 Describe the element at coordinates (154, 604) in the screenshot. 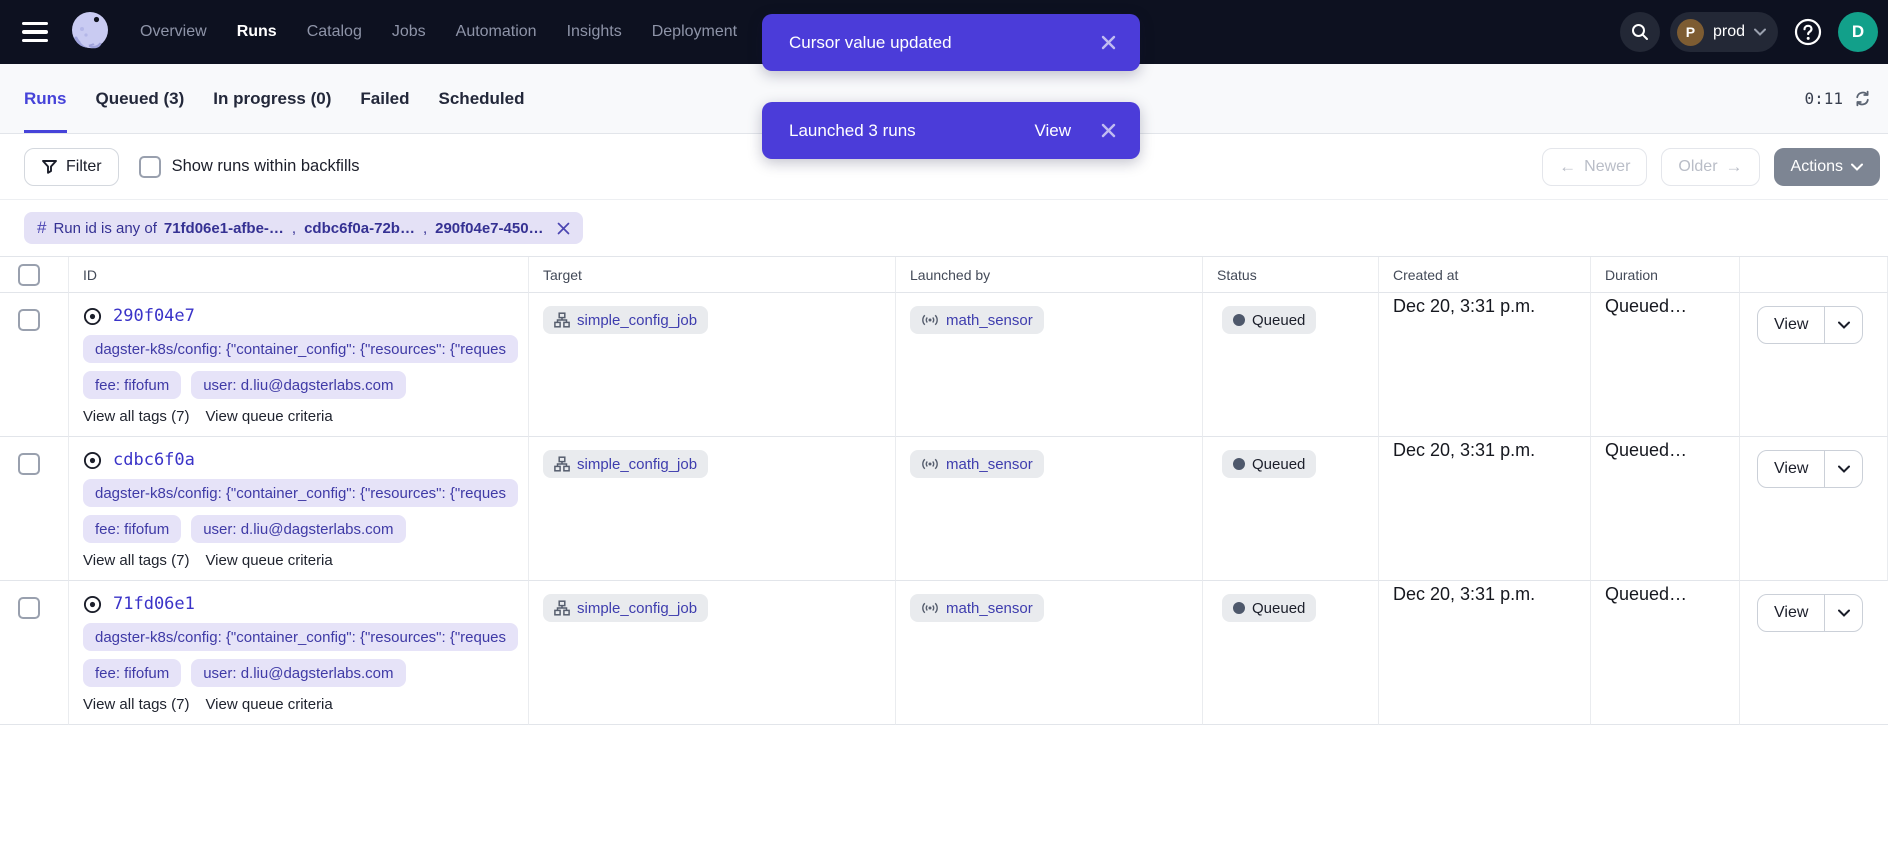

I see `run-id-link: 71fd06e1` at that location.